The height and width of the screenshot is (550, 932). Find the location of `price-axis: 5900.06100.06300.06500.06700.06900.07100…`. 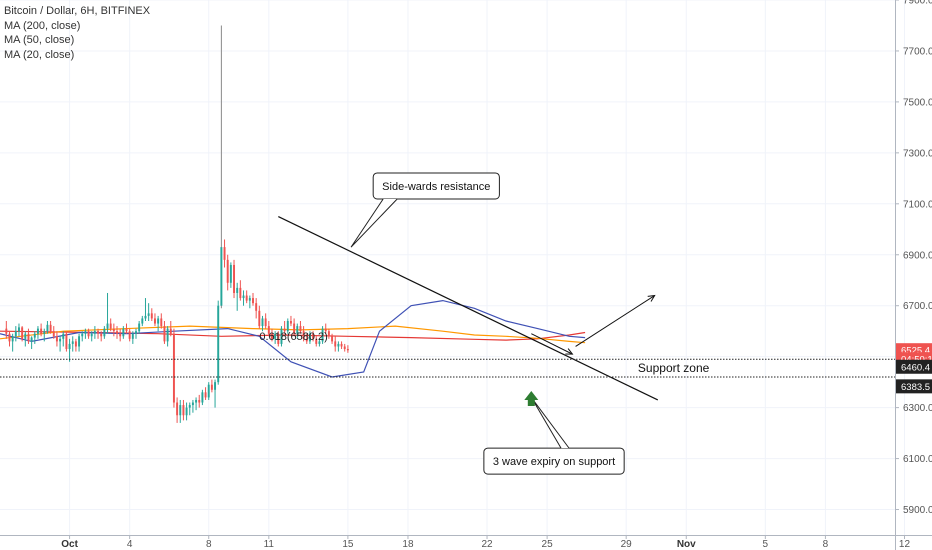

price-axis: 5900.06100.06300.06500.06700.06900.07100… is located at coordinates (913, 275).